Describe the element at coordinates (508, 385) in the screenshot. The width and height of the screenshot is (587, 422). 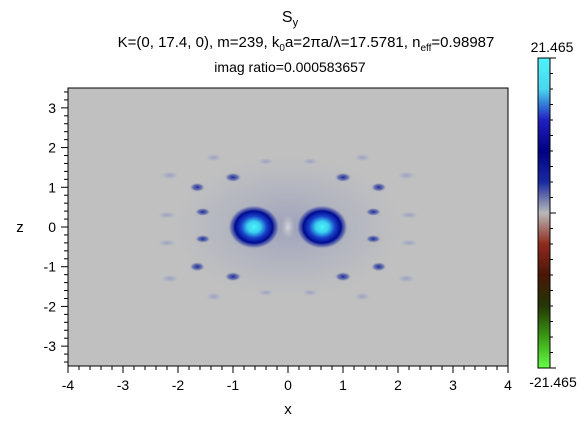
I see `x-tick-label: 4` at that location.